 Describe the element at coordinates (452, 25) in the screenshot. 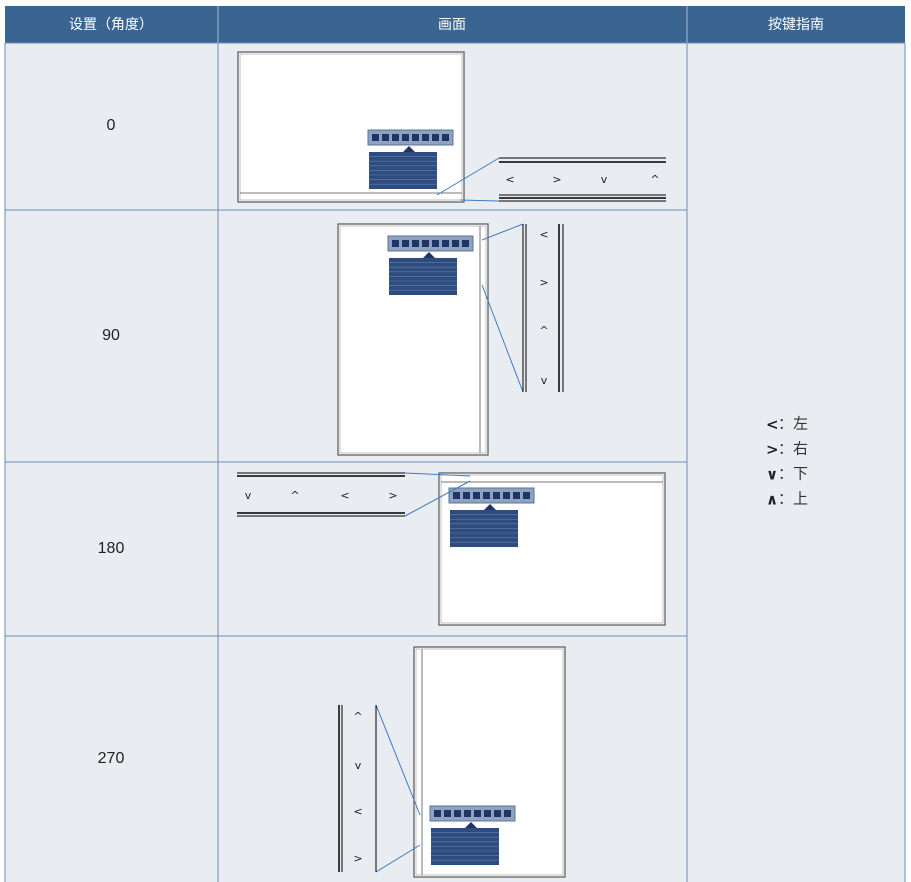

I see `header-cell: 画面` at that location.